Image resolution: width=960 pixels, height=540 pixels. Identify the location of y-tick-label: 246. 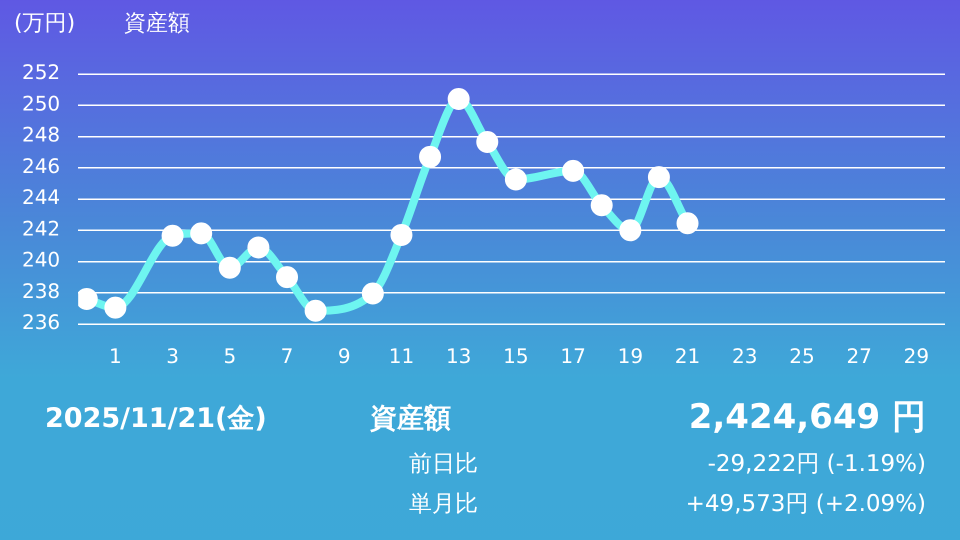
(41, 166).